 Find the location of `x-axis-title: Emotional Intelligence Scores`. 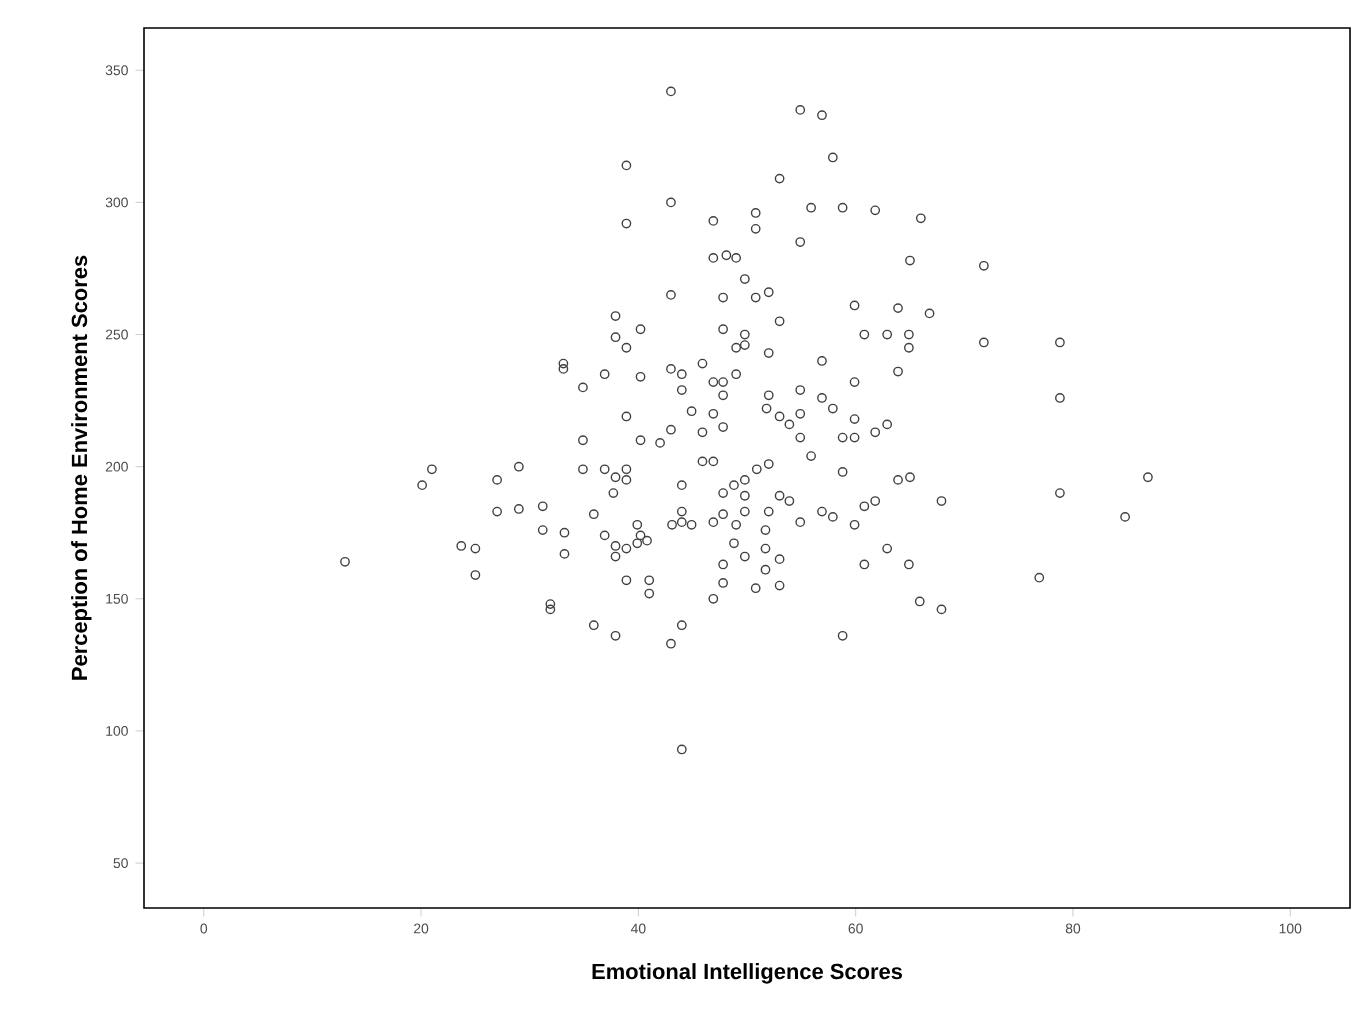

x-axis-title: Emotional Intelligence Scores is located at coordinates (747, 973).